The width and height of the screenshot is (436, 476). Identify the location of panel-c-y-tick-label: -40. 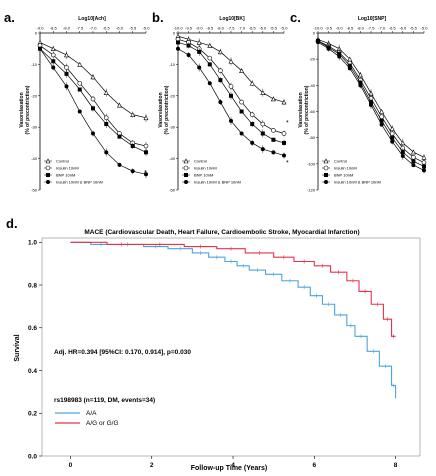
(312, 85).